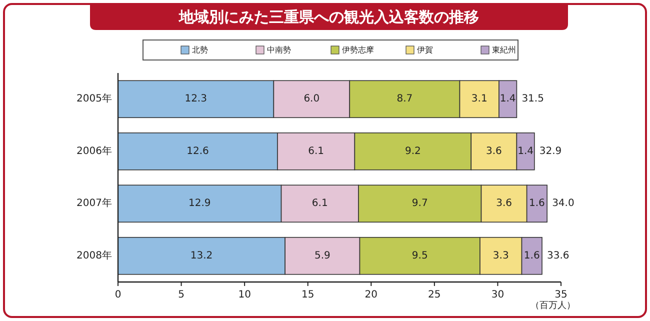  Describe the element at coordinates (371, 295) in the screenshot. I see `x-tick-label: 20` at that location.